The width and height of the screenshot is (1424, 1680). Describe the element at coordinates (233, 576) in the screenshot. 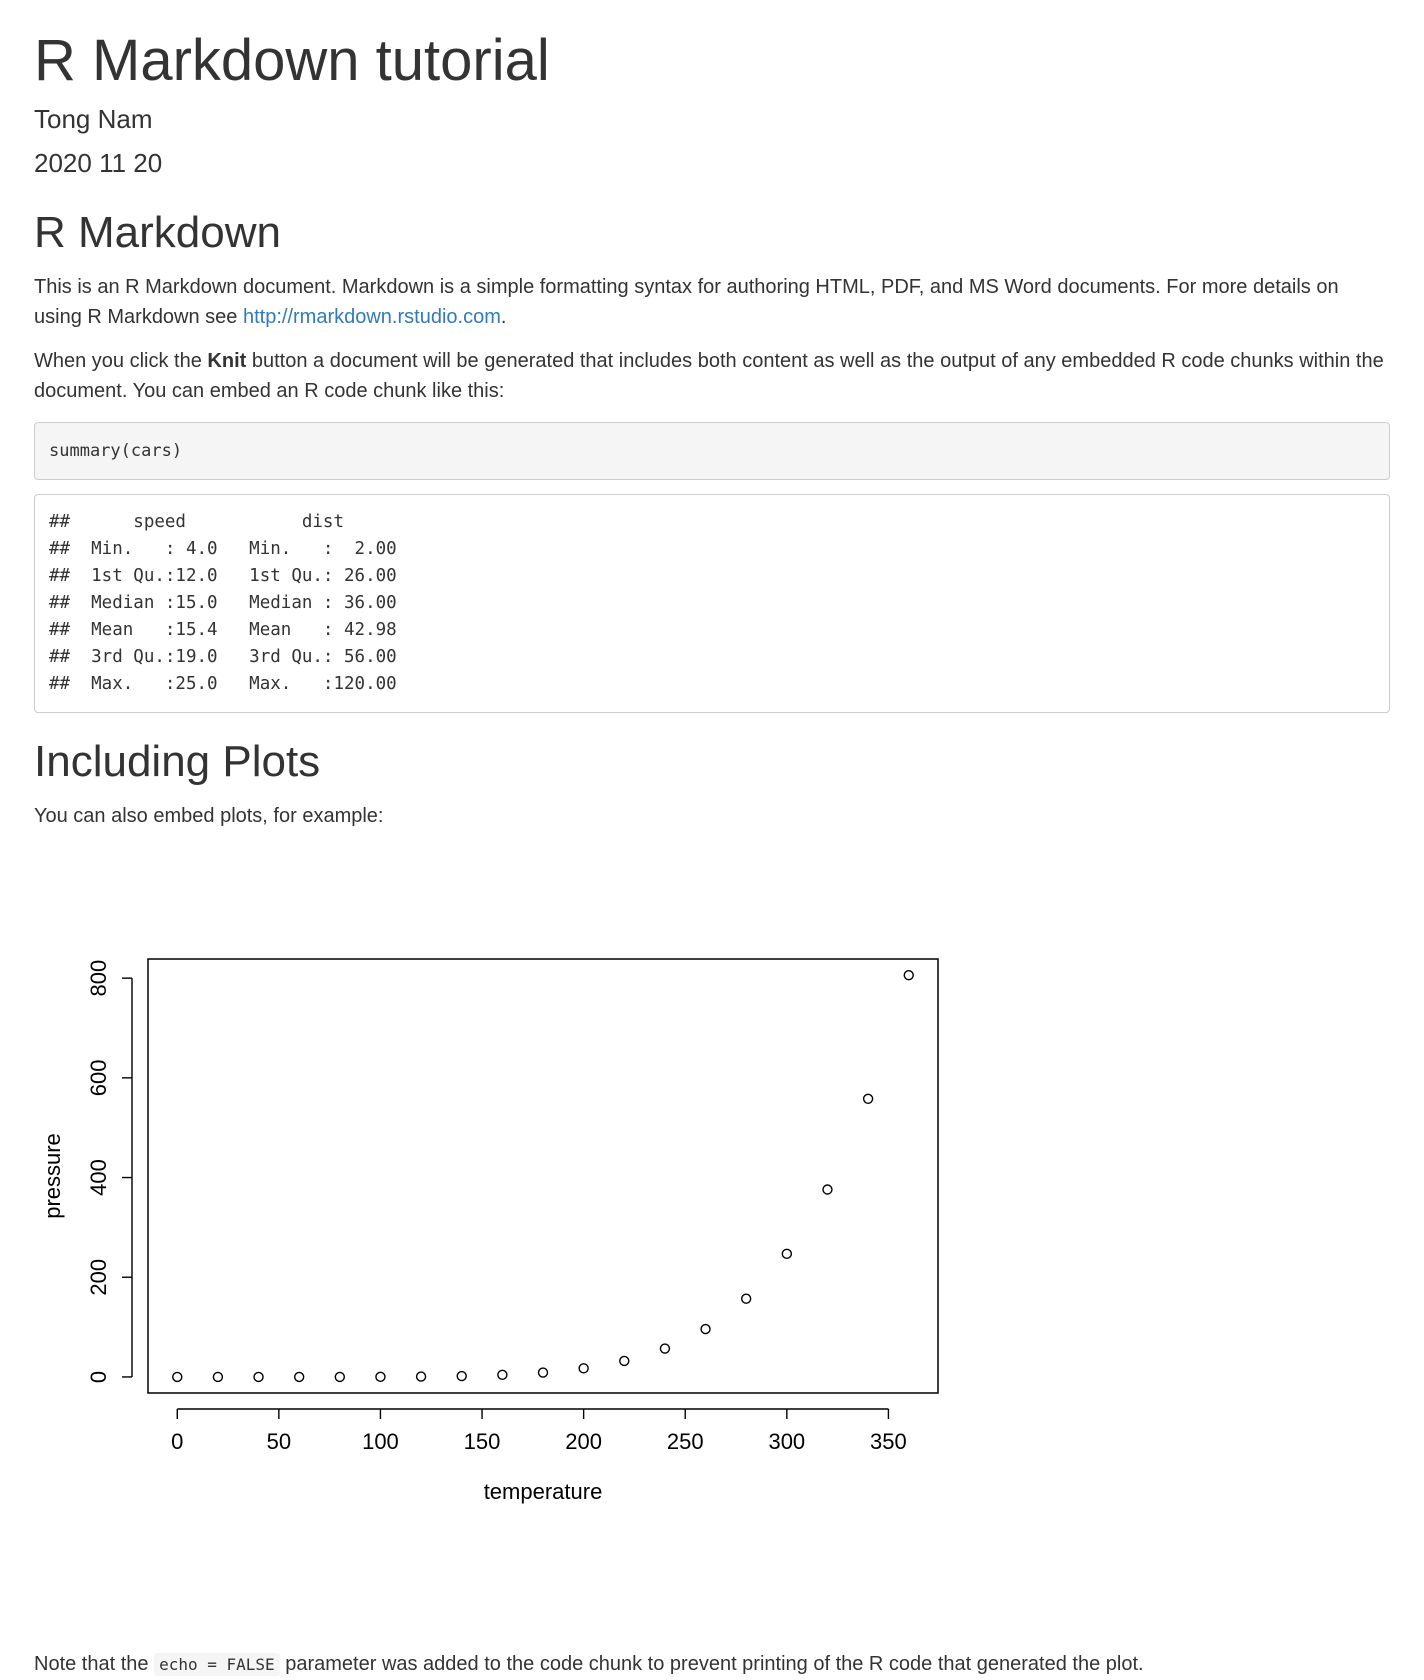

I see `output-line: ## 1st Qu.:12.0 1st Qu.: 26.00` at that location.